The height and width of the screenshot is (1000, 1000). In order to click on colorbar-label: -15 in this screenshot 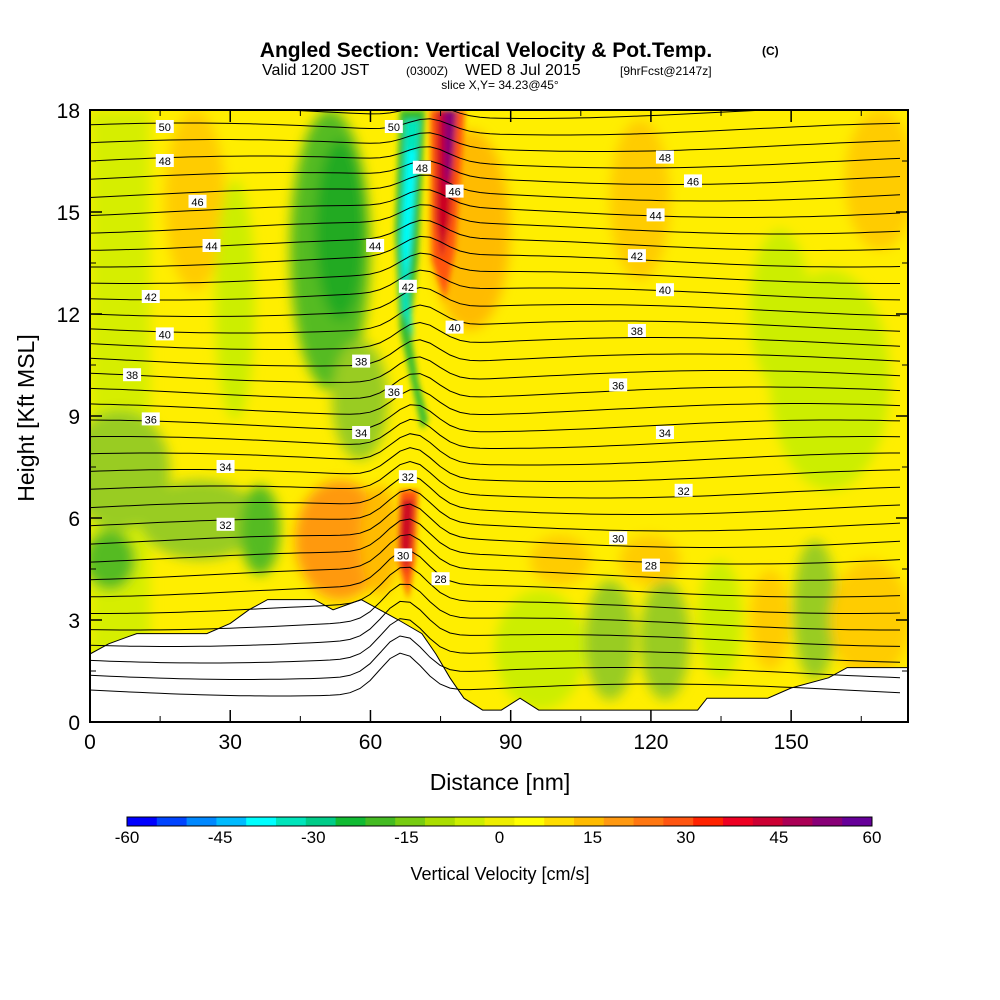, I will do `click(406, 837)`.